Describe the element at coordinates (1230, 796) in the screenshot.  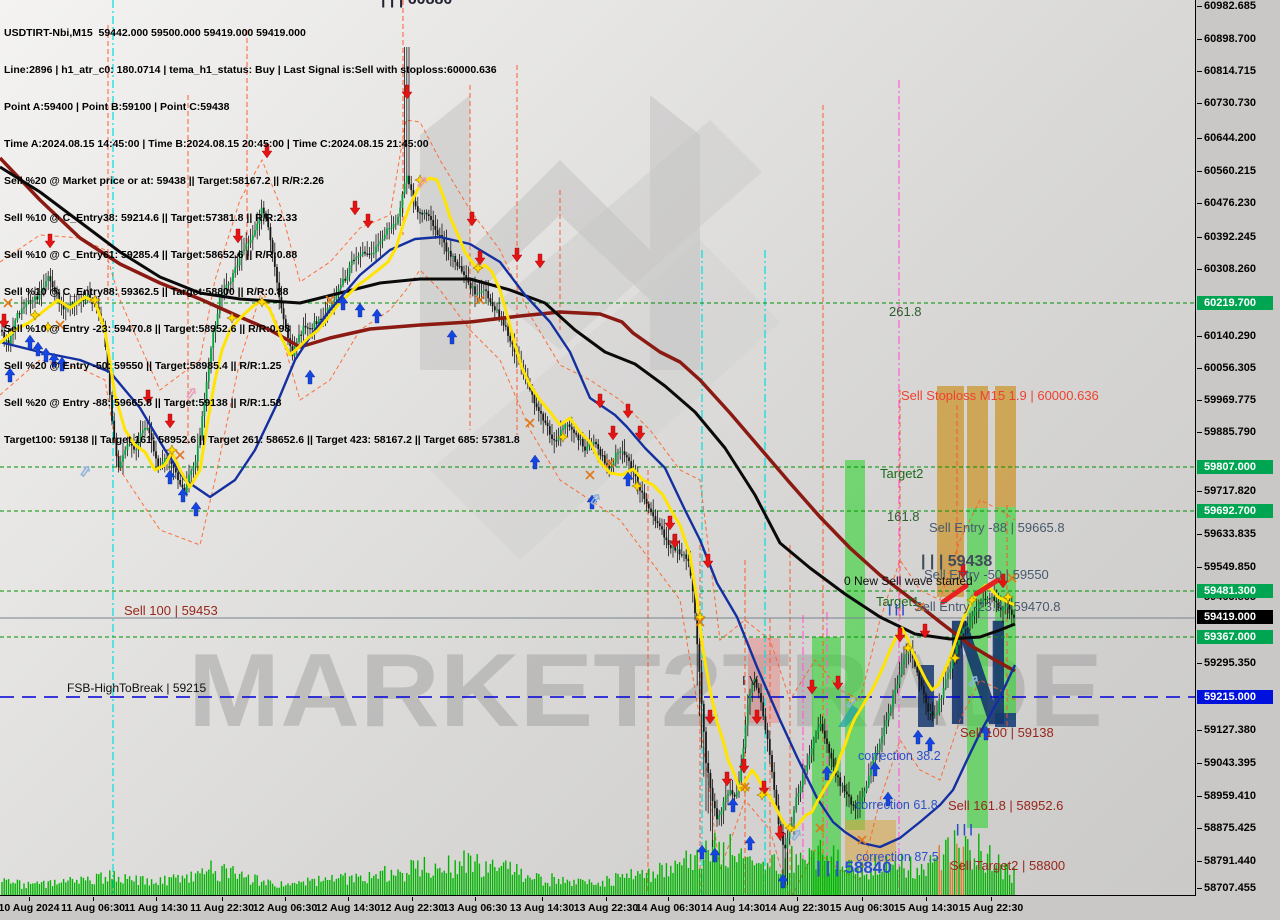
I see `price-tick-label: 58959.410` at that location.